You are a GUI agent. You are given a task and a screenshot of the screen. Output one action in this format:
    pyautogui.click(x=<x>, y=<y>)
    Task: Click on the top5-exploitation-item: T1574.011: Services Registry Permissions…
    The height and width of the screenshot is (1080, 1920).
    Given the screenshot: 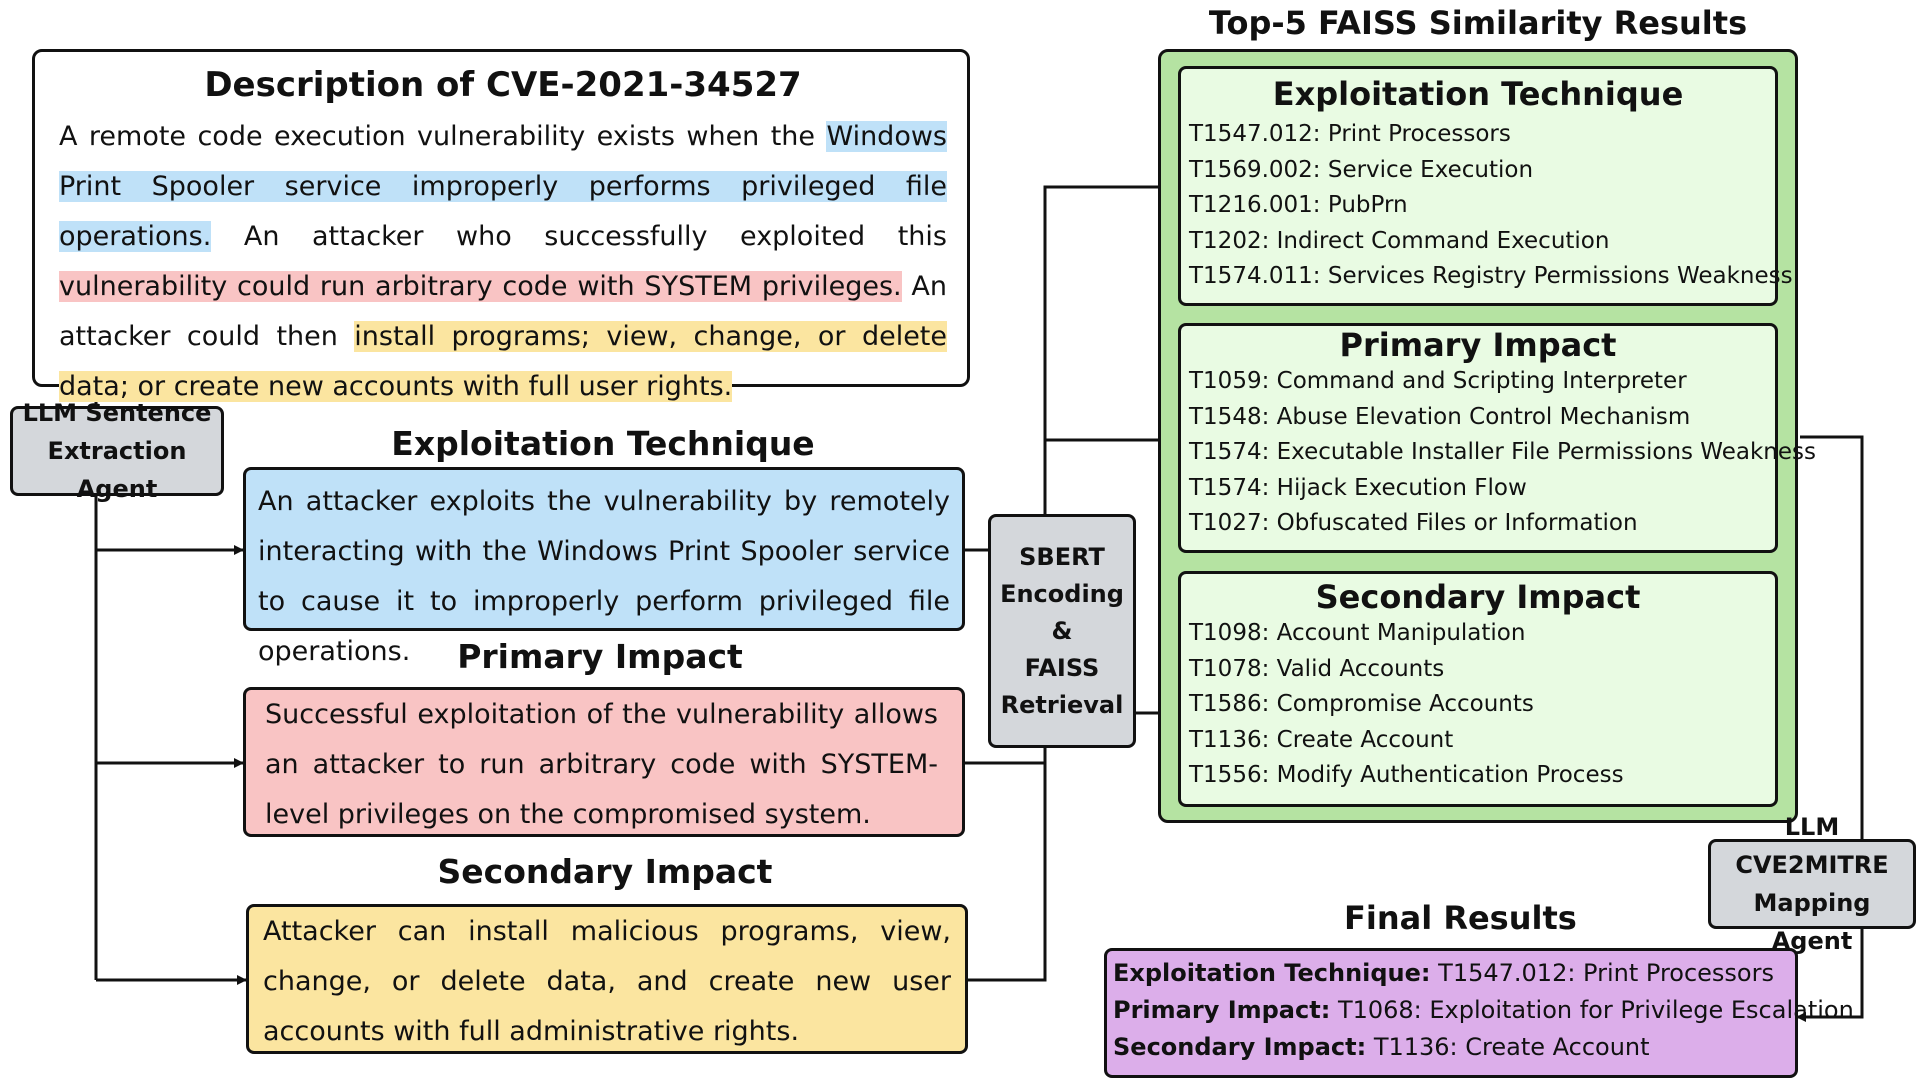 What is the action you would take?
    pyautogui.click(x=1491, y=276)
    